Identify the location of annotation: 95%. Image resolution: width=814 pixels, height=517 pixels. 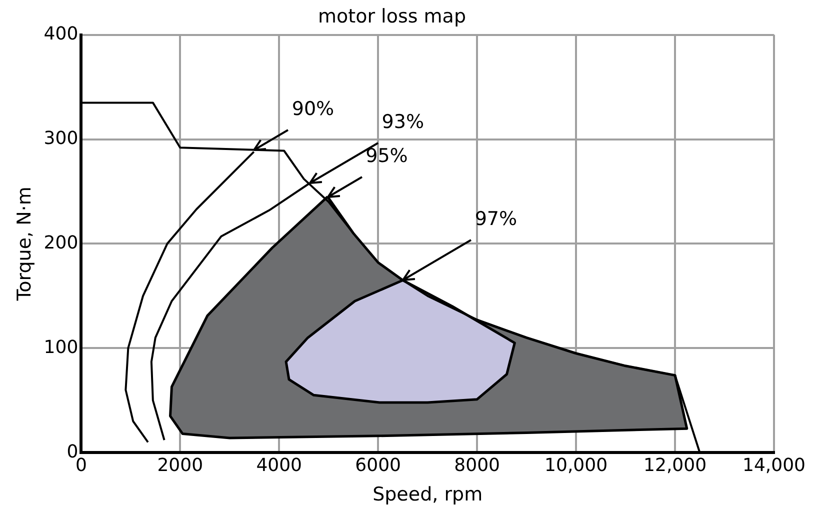
(387, 155).